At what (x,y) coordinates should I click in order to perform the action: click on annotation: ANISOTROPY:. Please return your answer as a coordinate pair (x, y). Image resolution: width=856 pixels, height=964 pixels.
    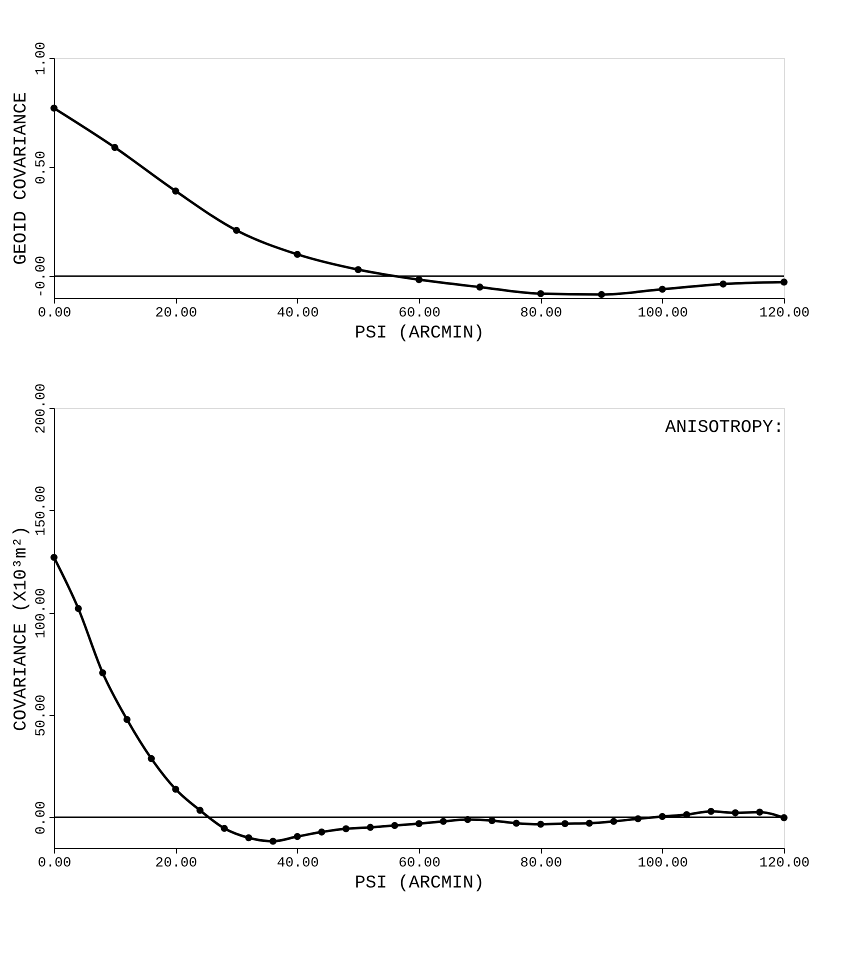
    Looking at the image, I should click on (724, 428).